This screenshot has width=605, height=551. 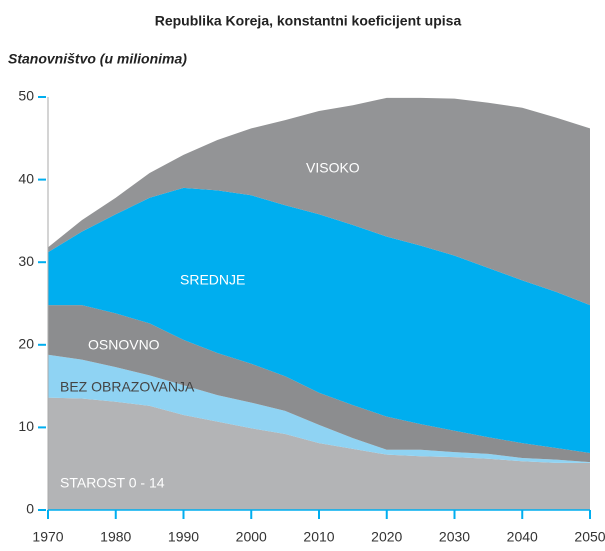 I want to click on series-label: BEZ OBRAZOVANJA, so click(x=127, y=387).